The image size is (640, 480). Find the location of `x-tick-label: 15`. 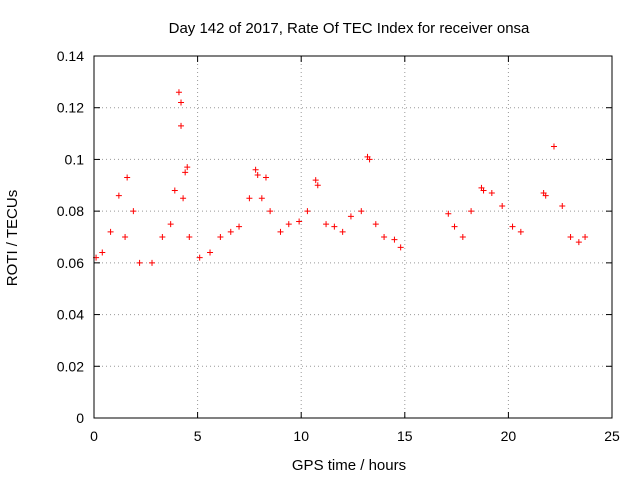

x-tick-label: 15 is located at coordinates (405, 436).